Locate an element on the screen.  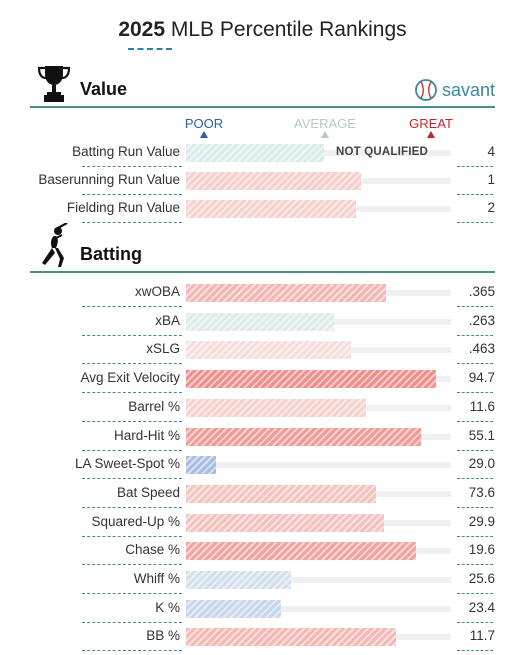
metric-row: K % 23.4 is located at coordinates (262, 610).